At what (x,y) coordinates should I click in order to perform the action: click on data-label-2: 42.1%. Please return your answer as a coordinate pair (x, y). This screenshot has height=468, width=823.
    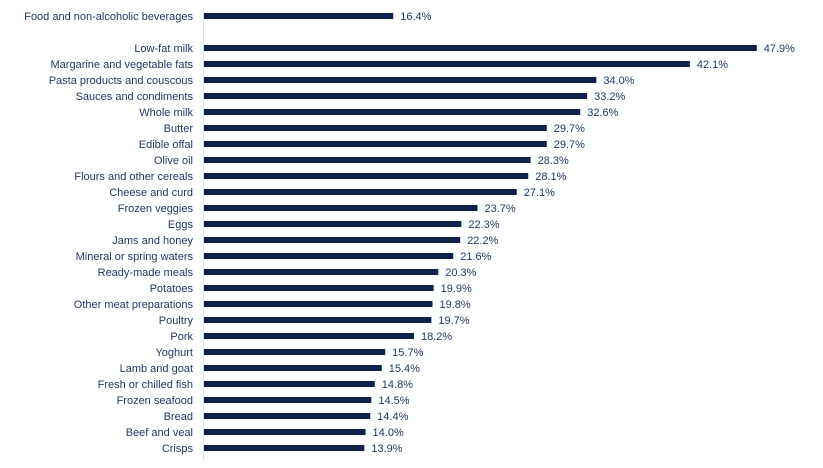
    Looking at the image, I should click on (712, 65).